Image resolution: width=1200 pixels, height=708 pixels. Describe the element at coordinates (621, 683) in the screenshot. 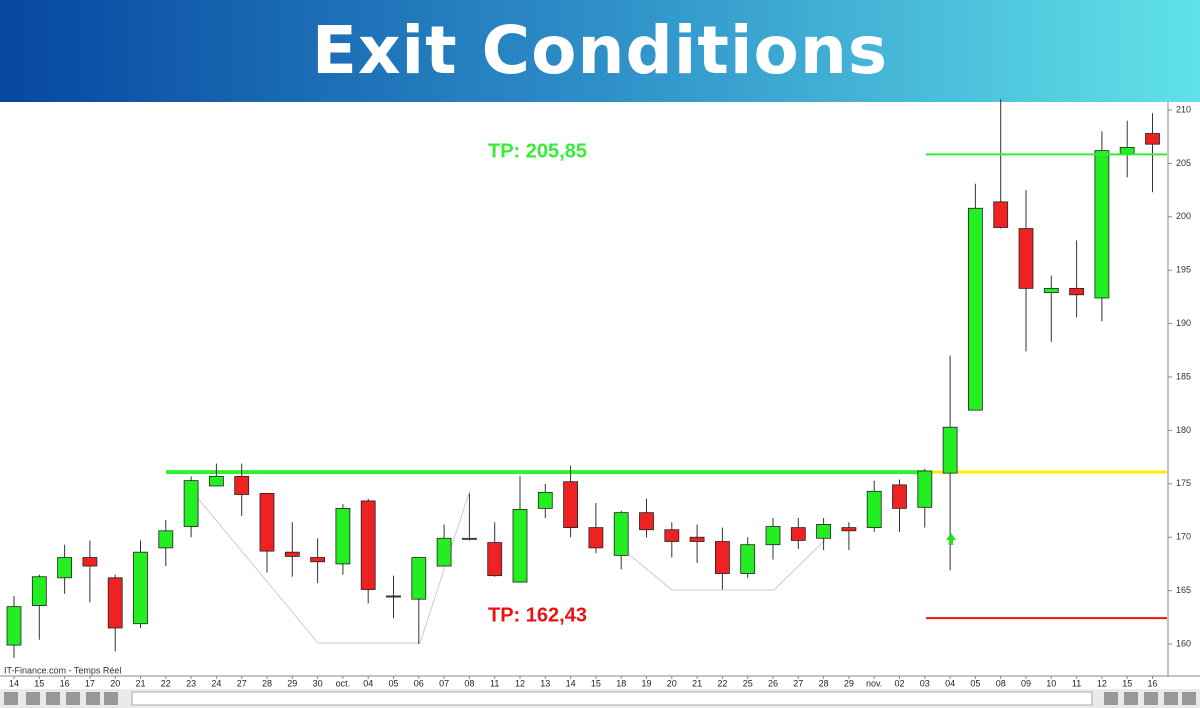

I see `x-tick-label: 18` at that location.